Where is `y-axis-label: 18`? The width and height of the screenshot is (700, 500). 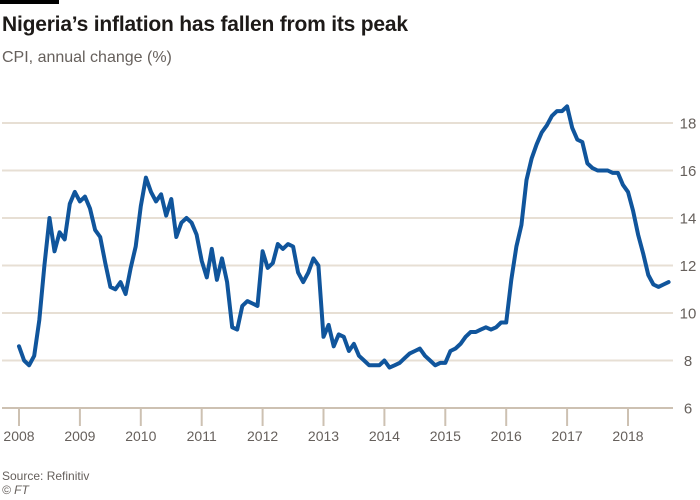
y-axis-label: 18 is located at coordinates (688, 124).